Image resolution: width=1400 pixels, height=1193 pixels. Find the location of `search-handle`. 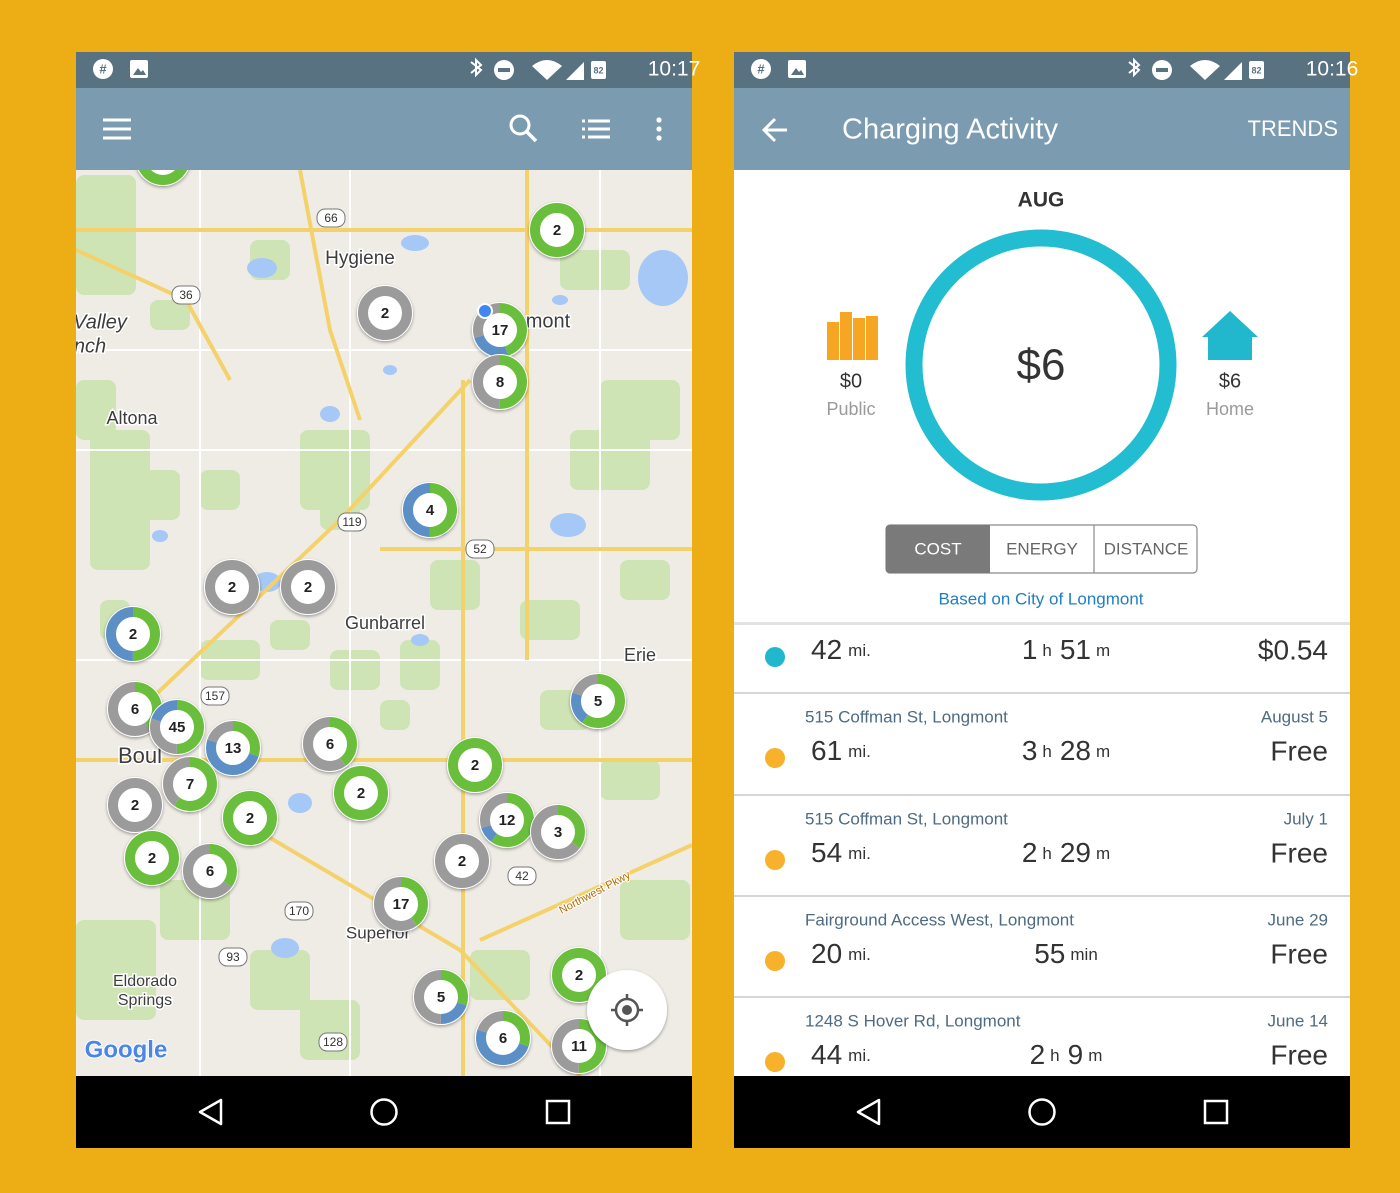

search-handle is located at coordinates (531, 136).